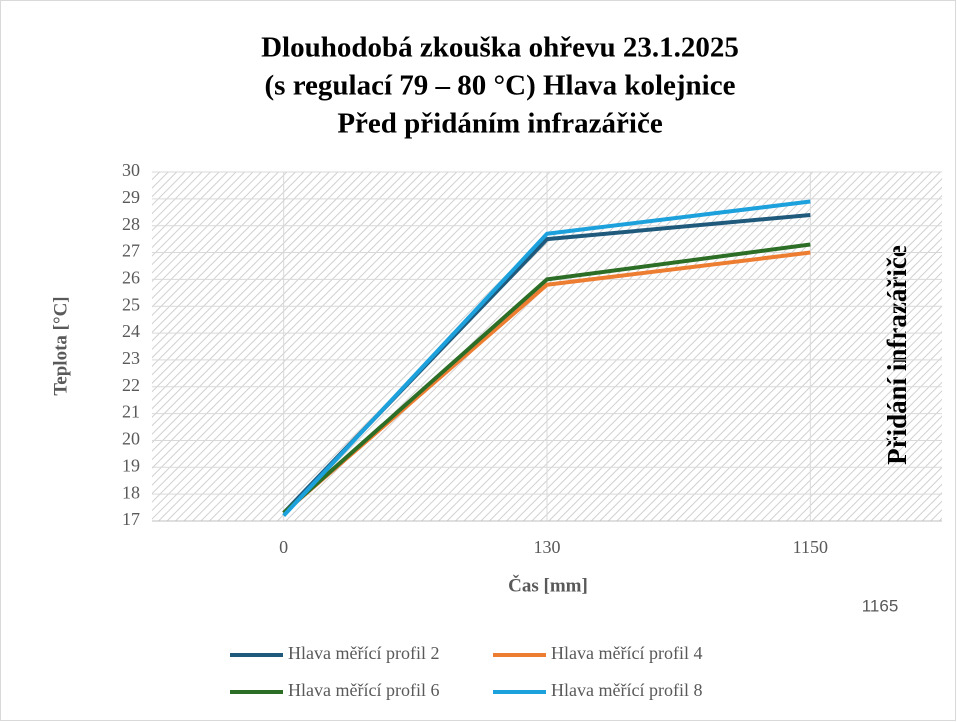  Describe the element at coordinates (880, 605) in the screenshot. I see `annotation: 1165` at that location.